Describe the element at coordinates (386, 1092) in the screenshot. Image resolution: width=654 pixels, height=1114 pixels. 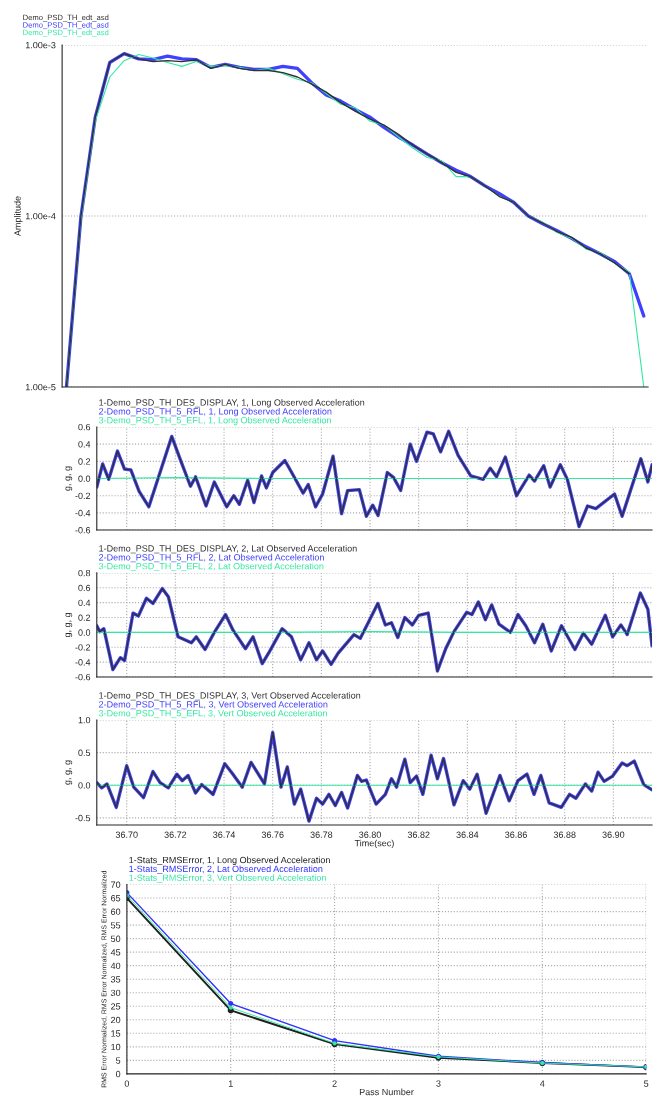
I see `x-axis-title: Pass Number` at that location.